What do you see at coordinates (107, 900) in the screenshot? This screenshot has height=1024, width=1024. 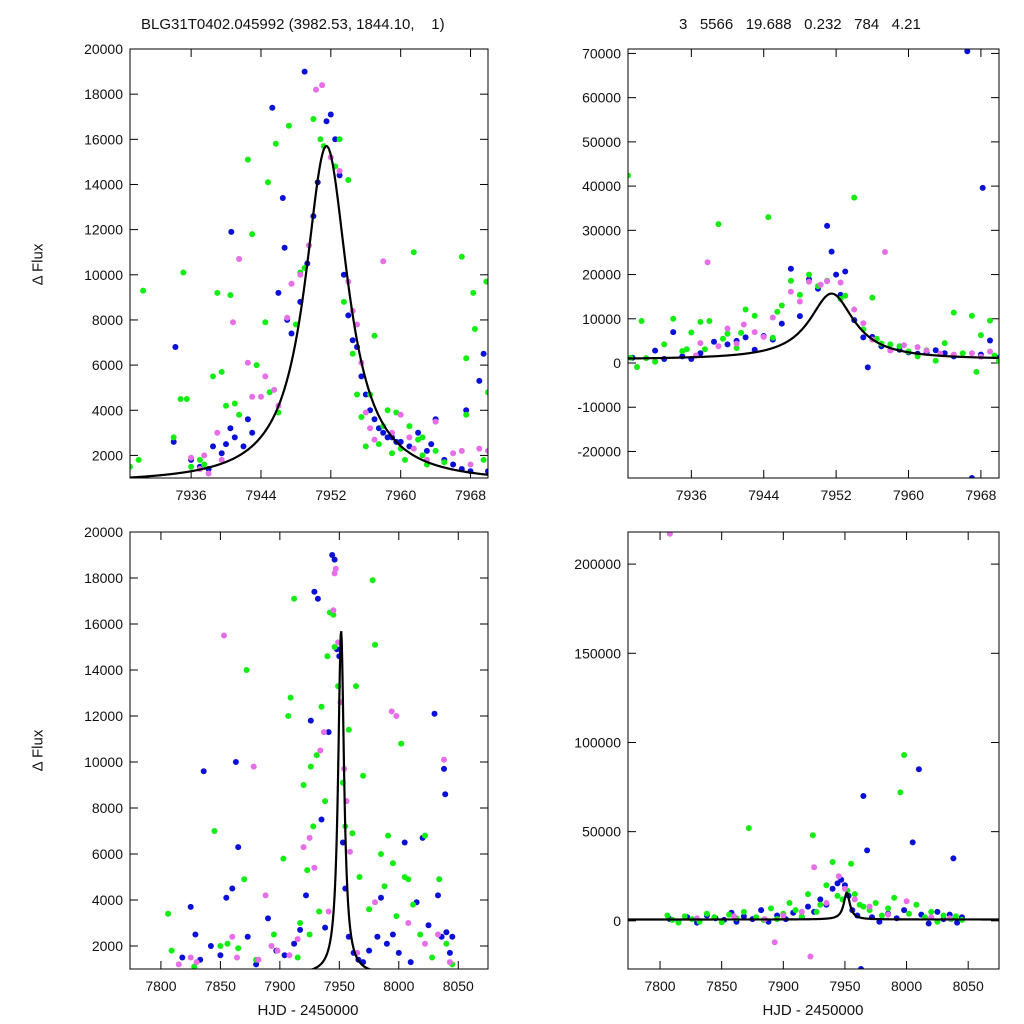 I see `y-tick-label: 4000` at bounding box center [107, 900].